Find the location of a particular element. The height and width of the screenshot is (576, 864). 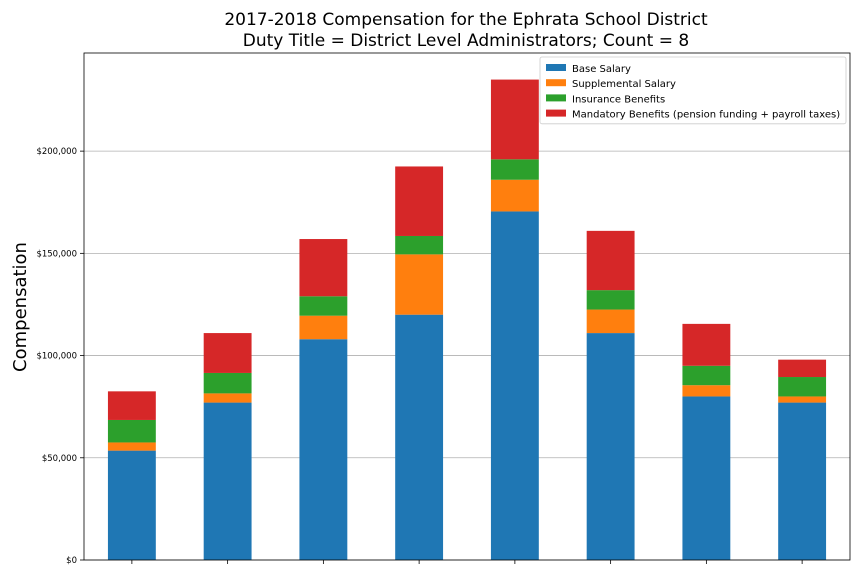

y-axis-label: Compensation is located at coordinates (20, 307).